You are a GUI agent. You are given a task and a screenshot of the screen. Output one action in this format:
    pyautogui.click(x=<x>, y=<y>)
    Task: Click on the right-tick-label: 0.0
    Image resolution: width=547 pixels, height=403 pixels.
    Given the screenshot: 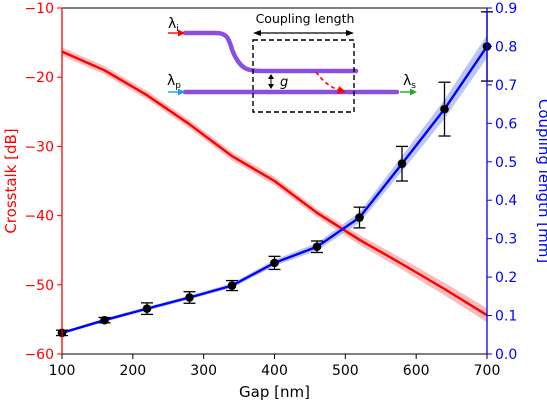 What is the action you would take?
    pyautogui.click(x=506, y=355)
    